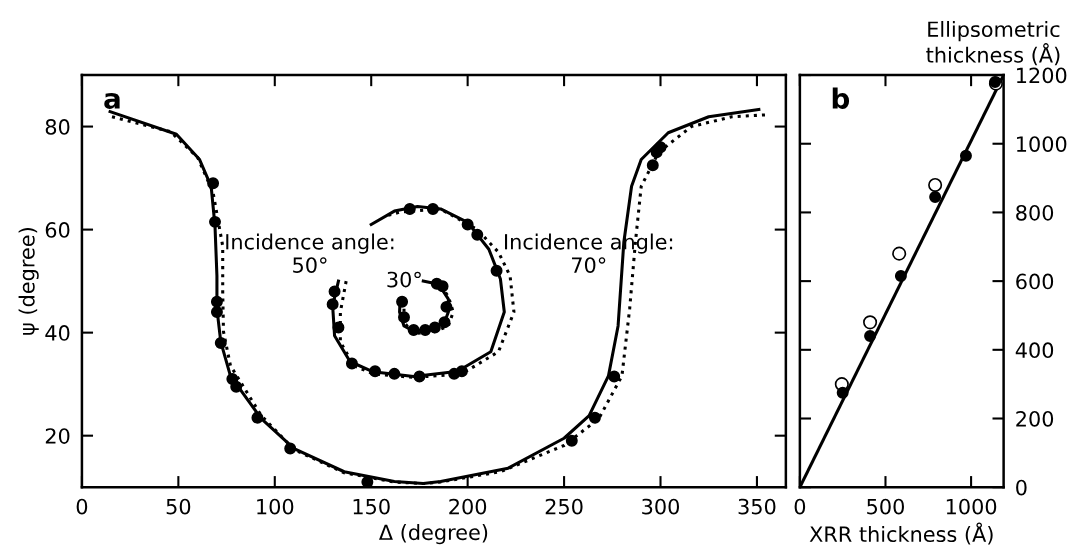  What do you see at coordinates (841, 98) in the screenshot?
I see `annotation: b` at bounding box center [841, 98].